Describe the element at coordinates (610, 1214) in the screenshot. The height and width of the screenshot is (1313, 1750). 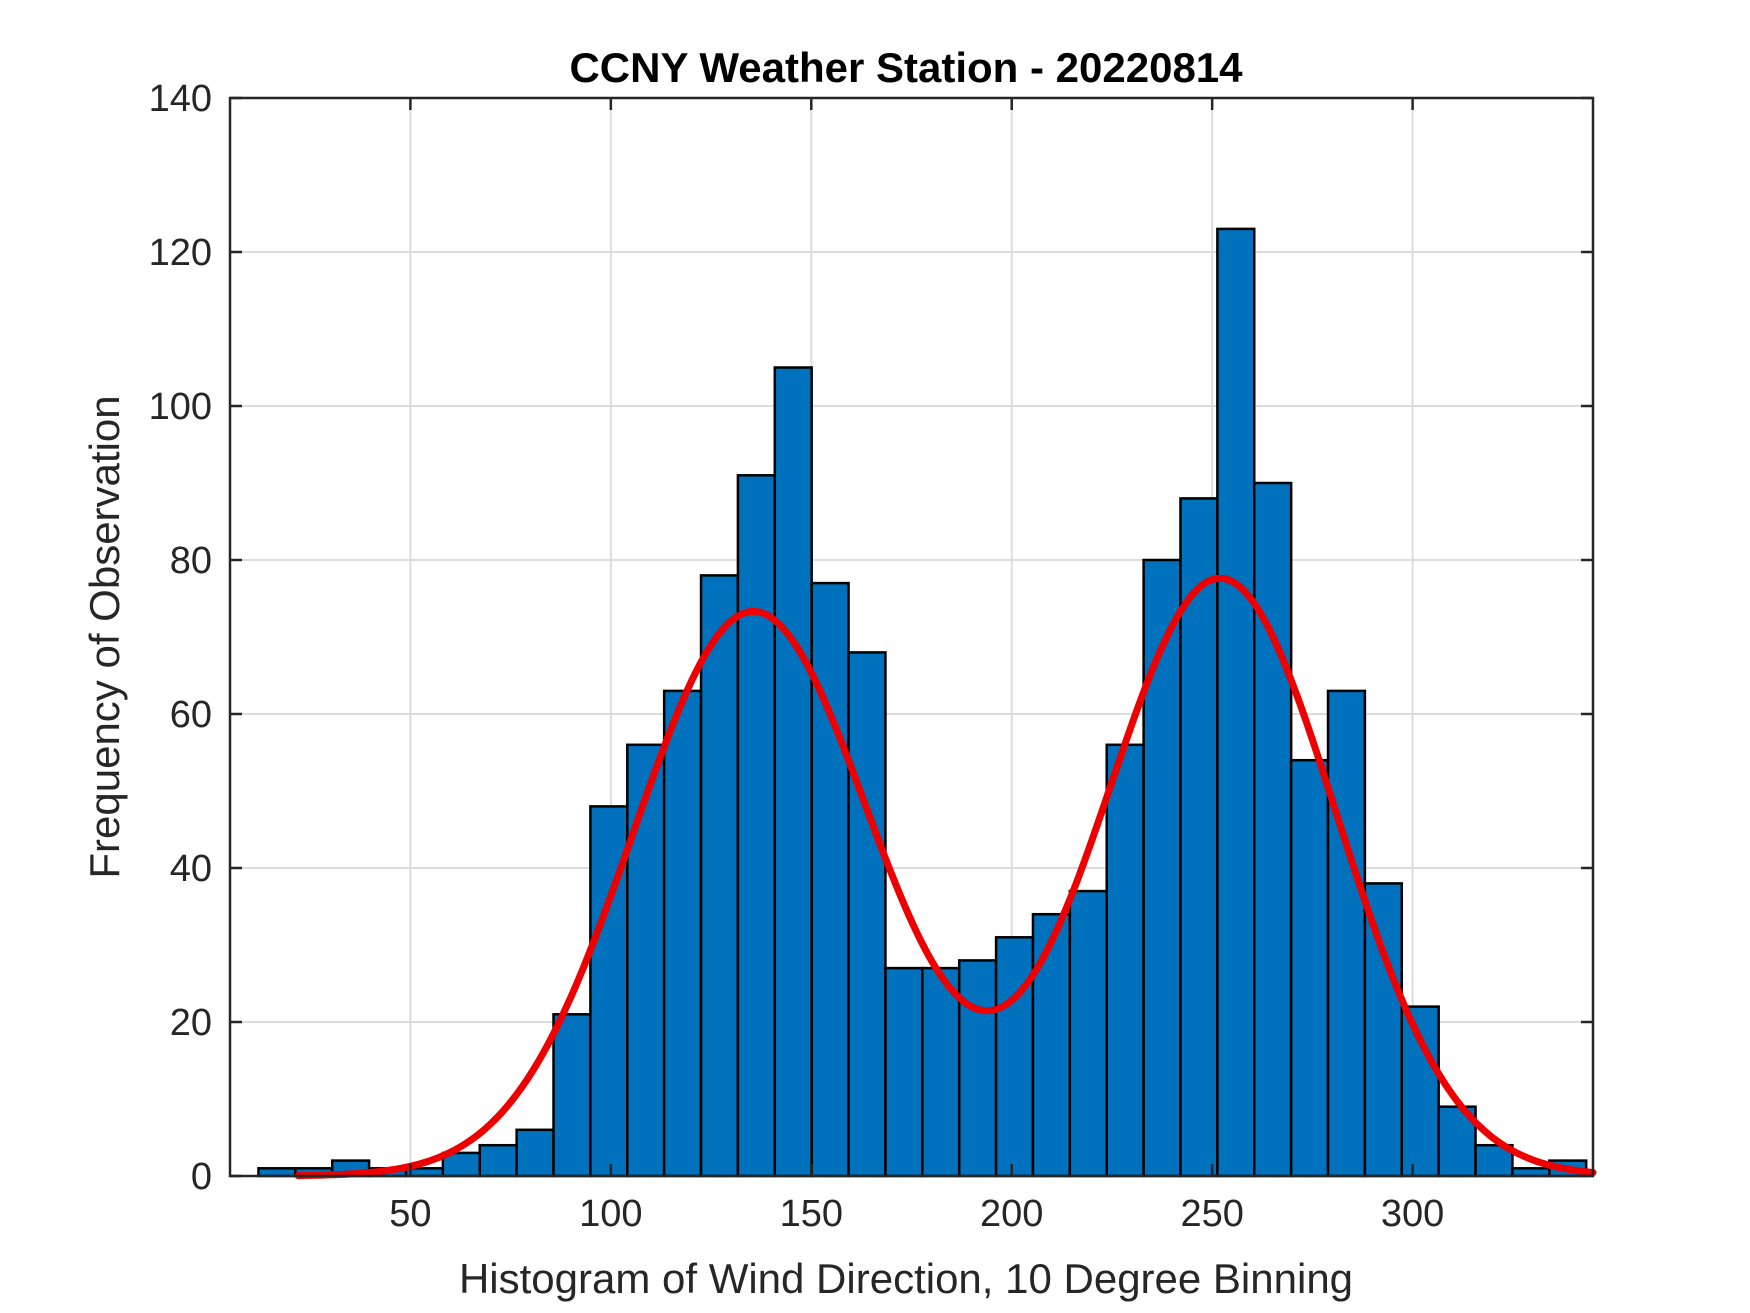
I see `x-tick-label-100: 100` at that location.